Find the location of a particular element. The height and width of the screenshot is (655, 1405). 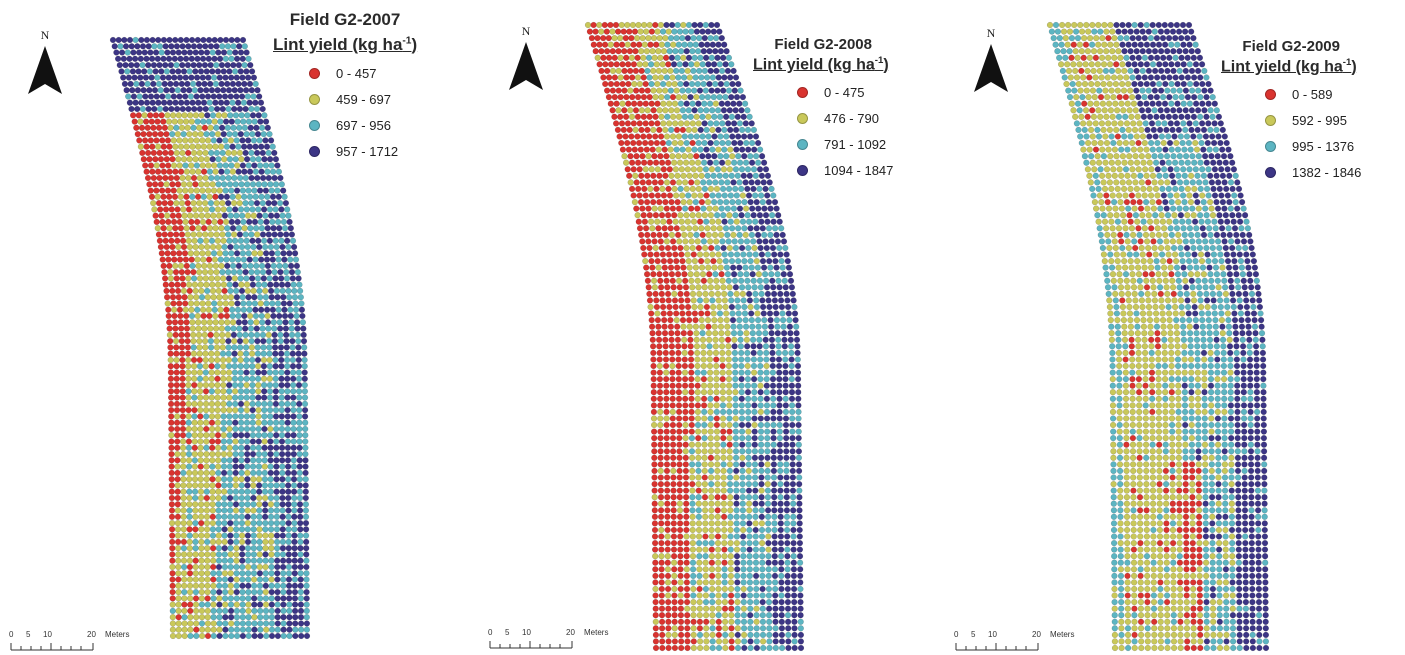

yield-map-2007 is located at coordinates (210, 338).